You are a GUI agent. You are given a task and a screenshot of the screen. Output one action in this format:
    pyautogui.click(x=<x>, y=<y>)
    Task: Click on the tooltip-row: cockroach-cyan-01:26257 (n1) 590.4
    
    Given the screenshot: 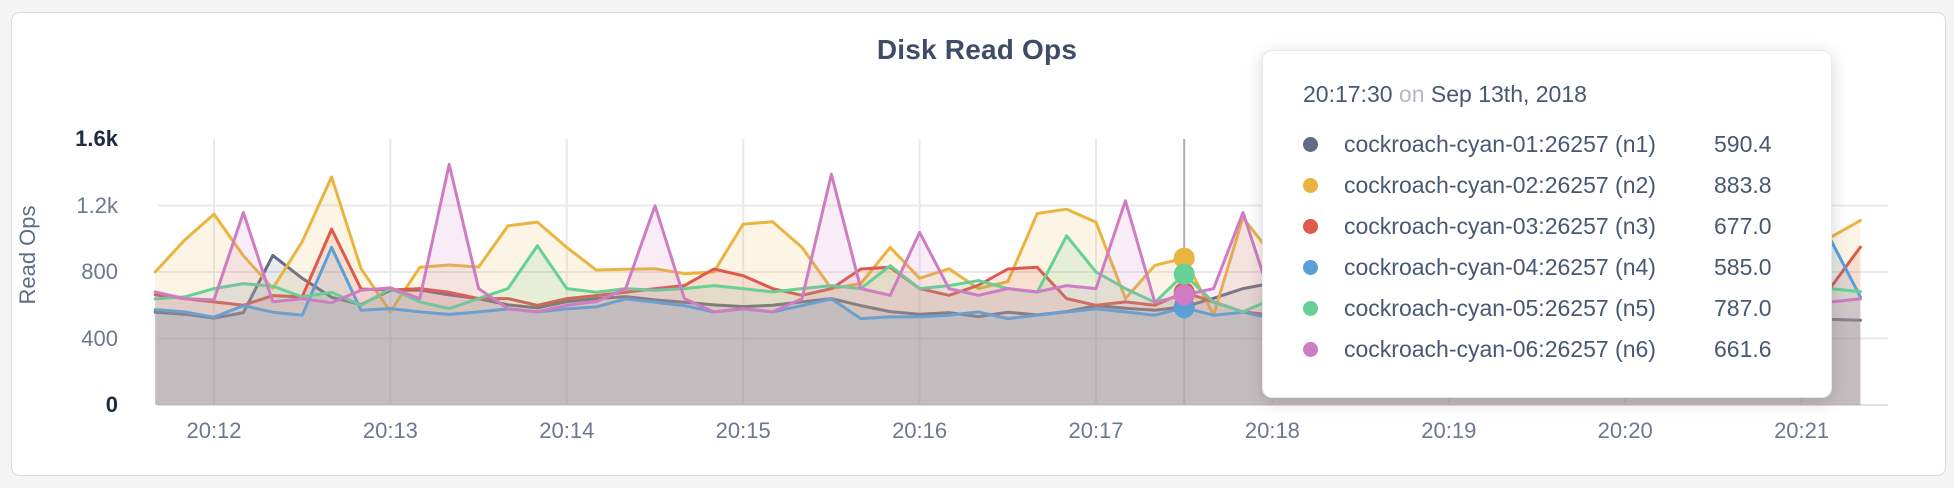 What is the action you would take?
    pyautogui.click(x=1550, y=144)
    